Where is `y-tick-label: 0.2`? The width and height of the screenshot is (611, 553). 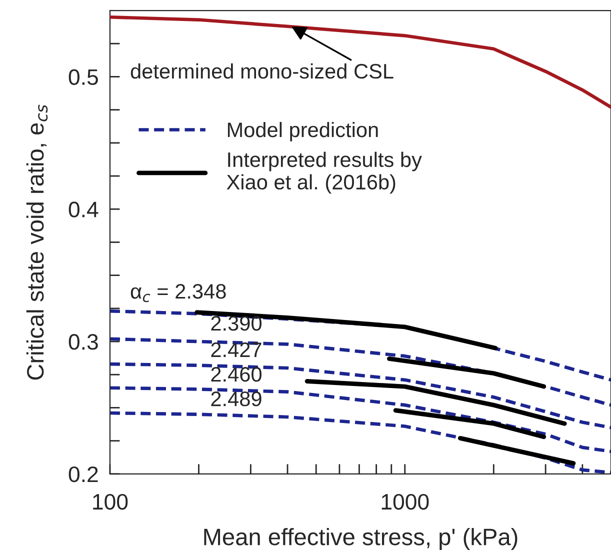 y-tick-label: 0.2 is located at coordinates (83, 474).